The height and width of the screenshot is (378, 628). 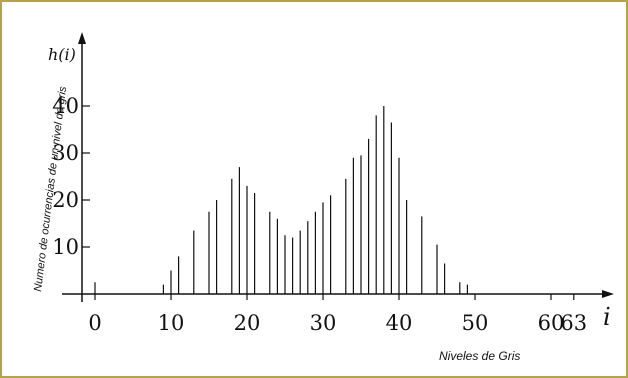 I want to click on x-axis-label: Niveles de Gris, so click(x=479, y=356).